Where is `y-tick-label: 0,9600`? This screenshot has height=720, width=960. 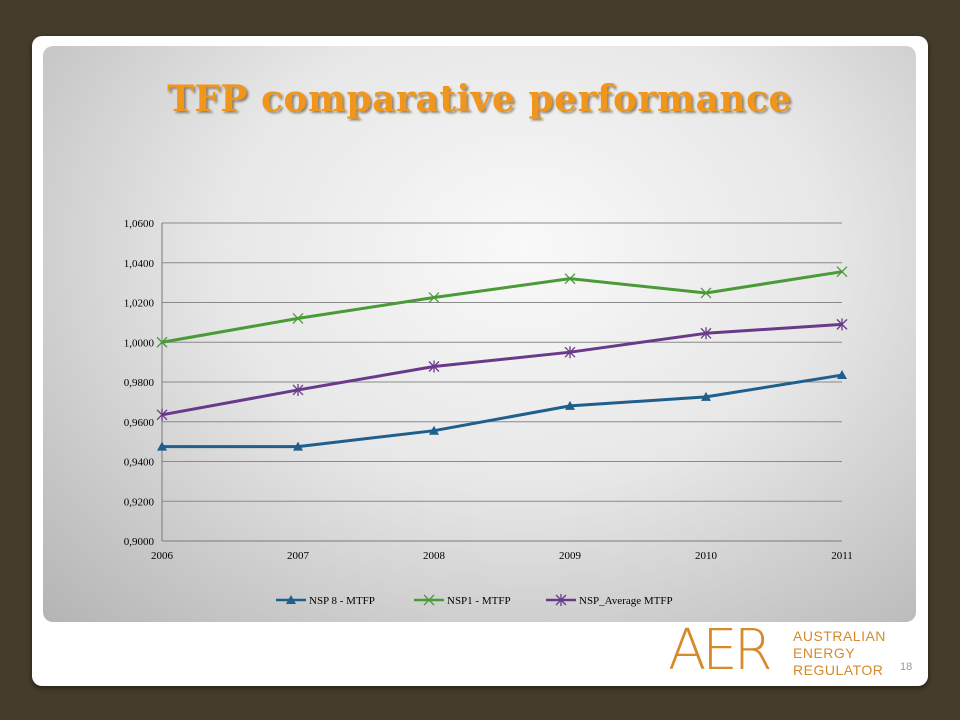
y-tick-label: 0,9600 is located at coordinates (139, 423).